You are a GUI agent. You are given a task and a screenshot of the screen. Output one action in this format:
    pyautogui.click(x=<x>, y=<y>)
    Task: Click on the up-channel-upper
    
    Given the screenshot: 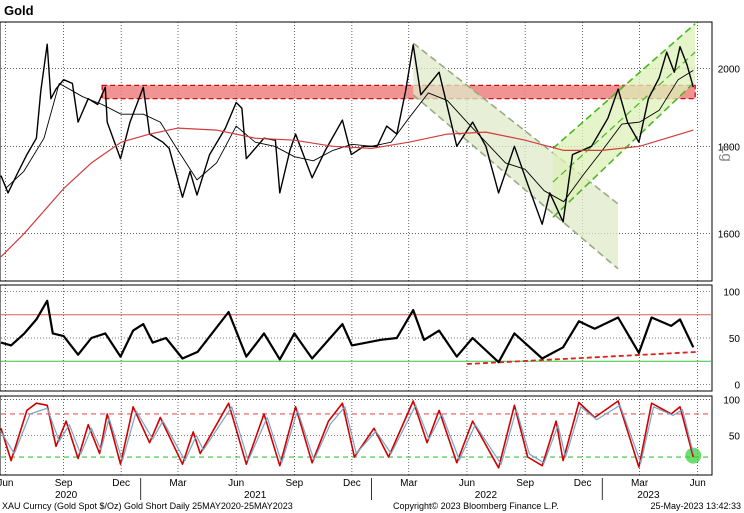 What is the action you would take?
    pyautogui.click(x=624, y=86)
    